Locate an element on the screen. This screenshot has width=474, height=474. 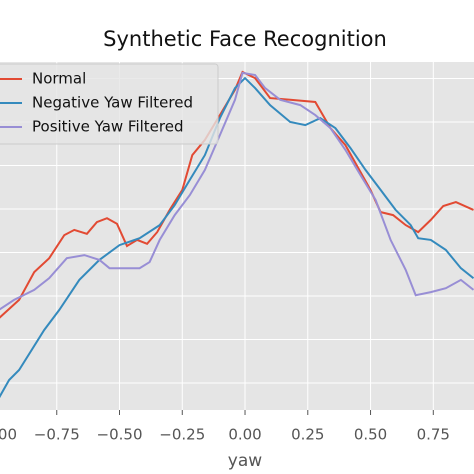
x-axis-label: yaw is located at coordinates (245, 461).